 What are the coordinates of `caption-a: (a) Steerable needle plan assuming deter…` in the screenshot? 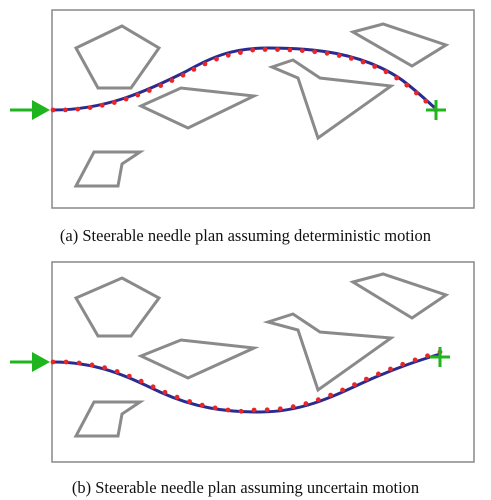 It's located at (245, 235).